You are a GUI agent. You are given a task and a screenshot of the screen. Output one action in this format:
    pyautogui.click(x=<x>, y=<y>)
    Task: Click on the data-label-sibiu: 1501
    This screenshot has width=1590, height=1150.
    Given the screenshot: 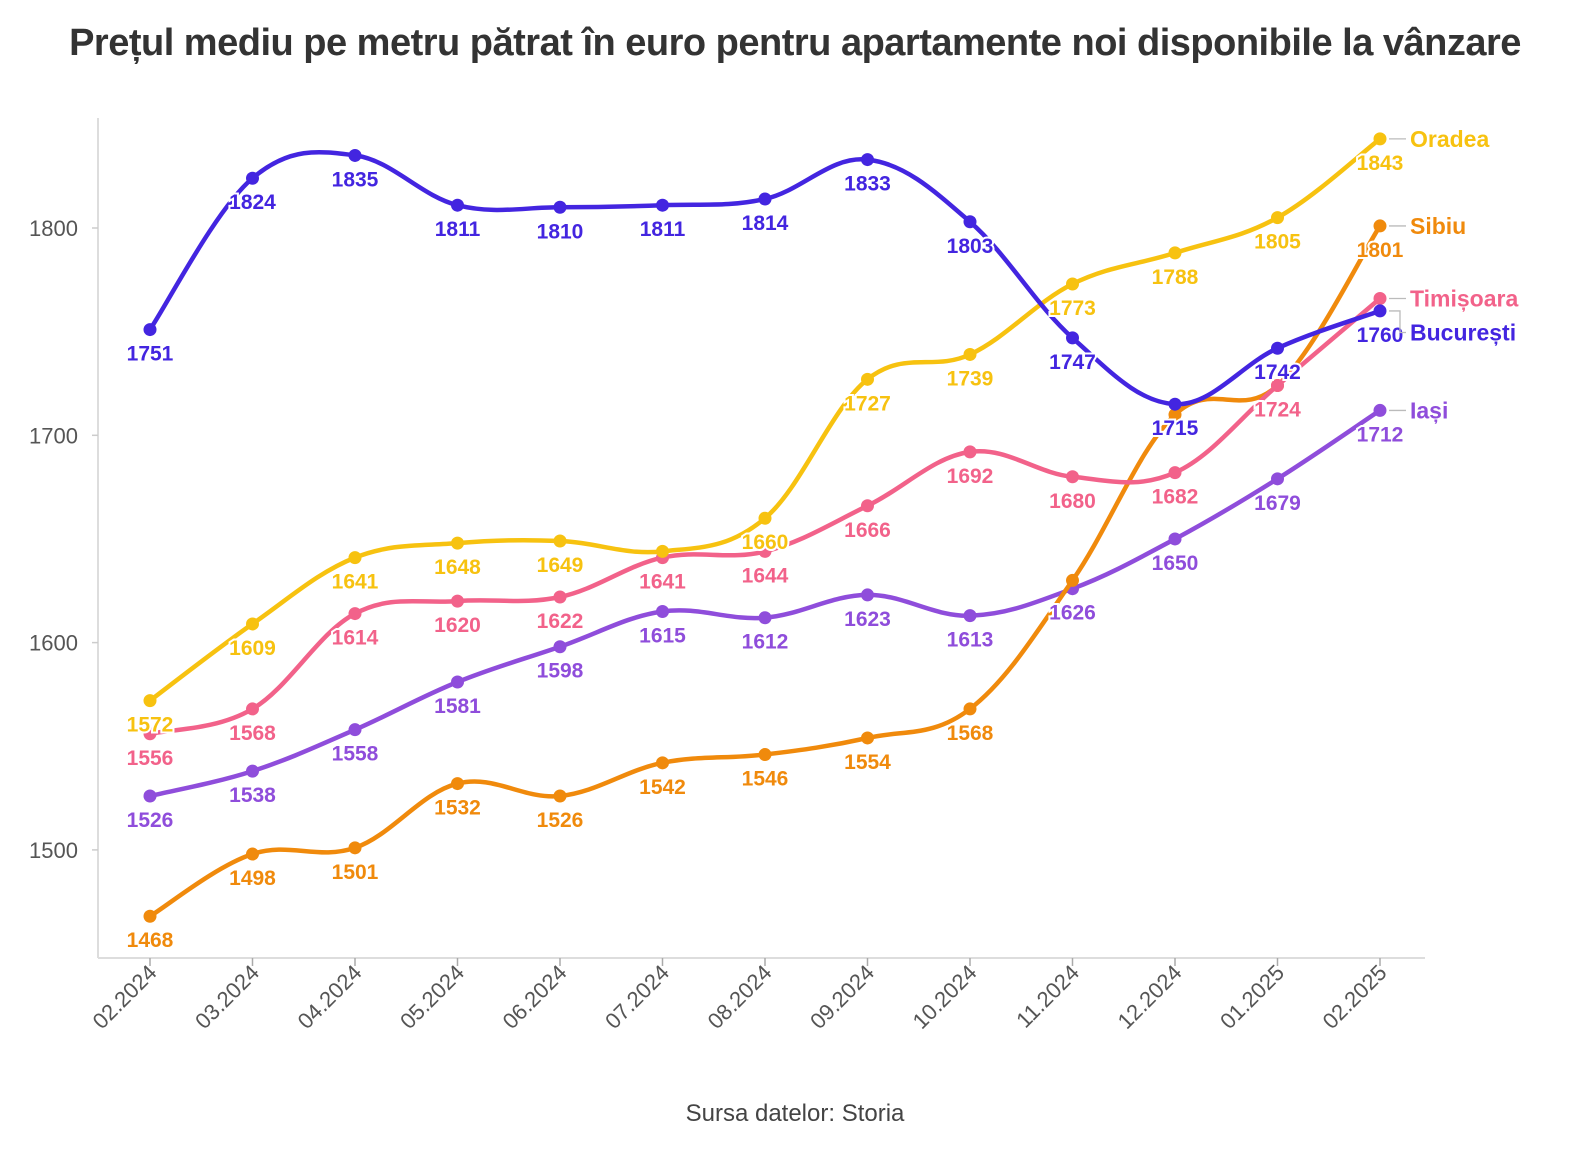 What is the action you would take?
    pyautogui.click(x=355, y=872)
    